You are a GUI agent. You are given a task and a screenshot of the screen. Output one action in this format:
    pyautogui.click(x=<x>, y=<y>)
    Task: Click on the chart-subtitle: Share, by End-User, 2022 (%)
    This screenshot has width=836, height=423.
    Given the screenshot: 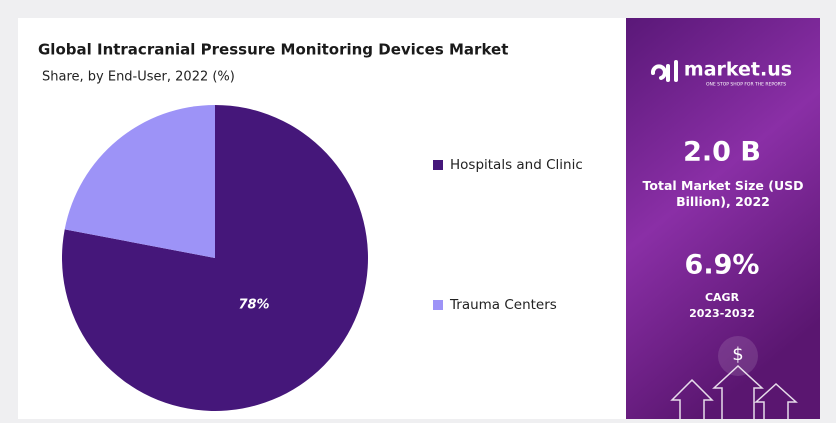 What is the action you would take?
    pyautogui.click(x=138, y=77)
    